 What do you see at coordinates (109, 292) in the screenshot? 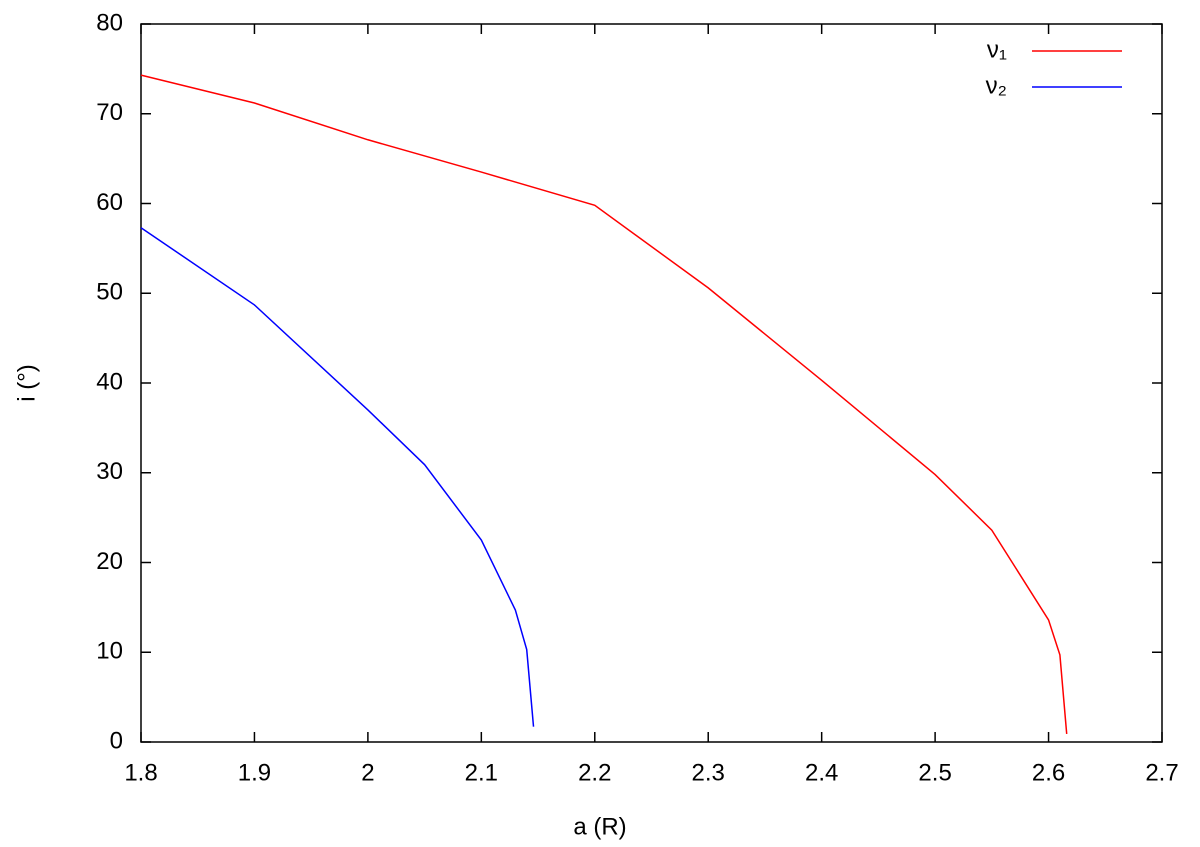
I see `y-tick-label: 50` at bounding box center [109, 292].